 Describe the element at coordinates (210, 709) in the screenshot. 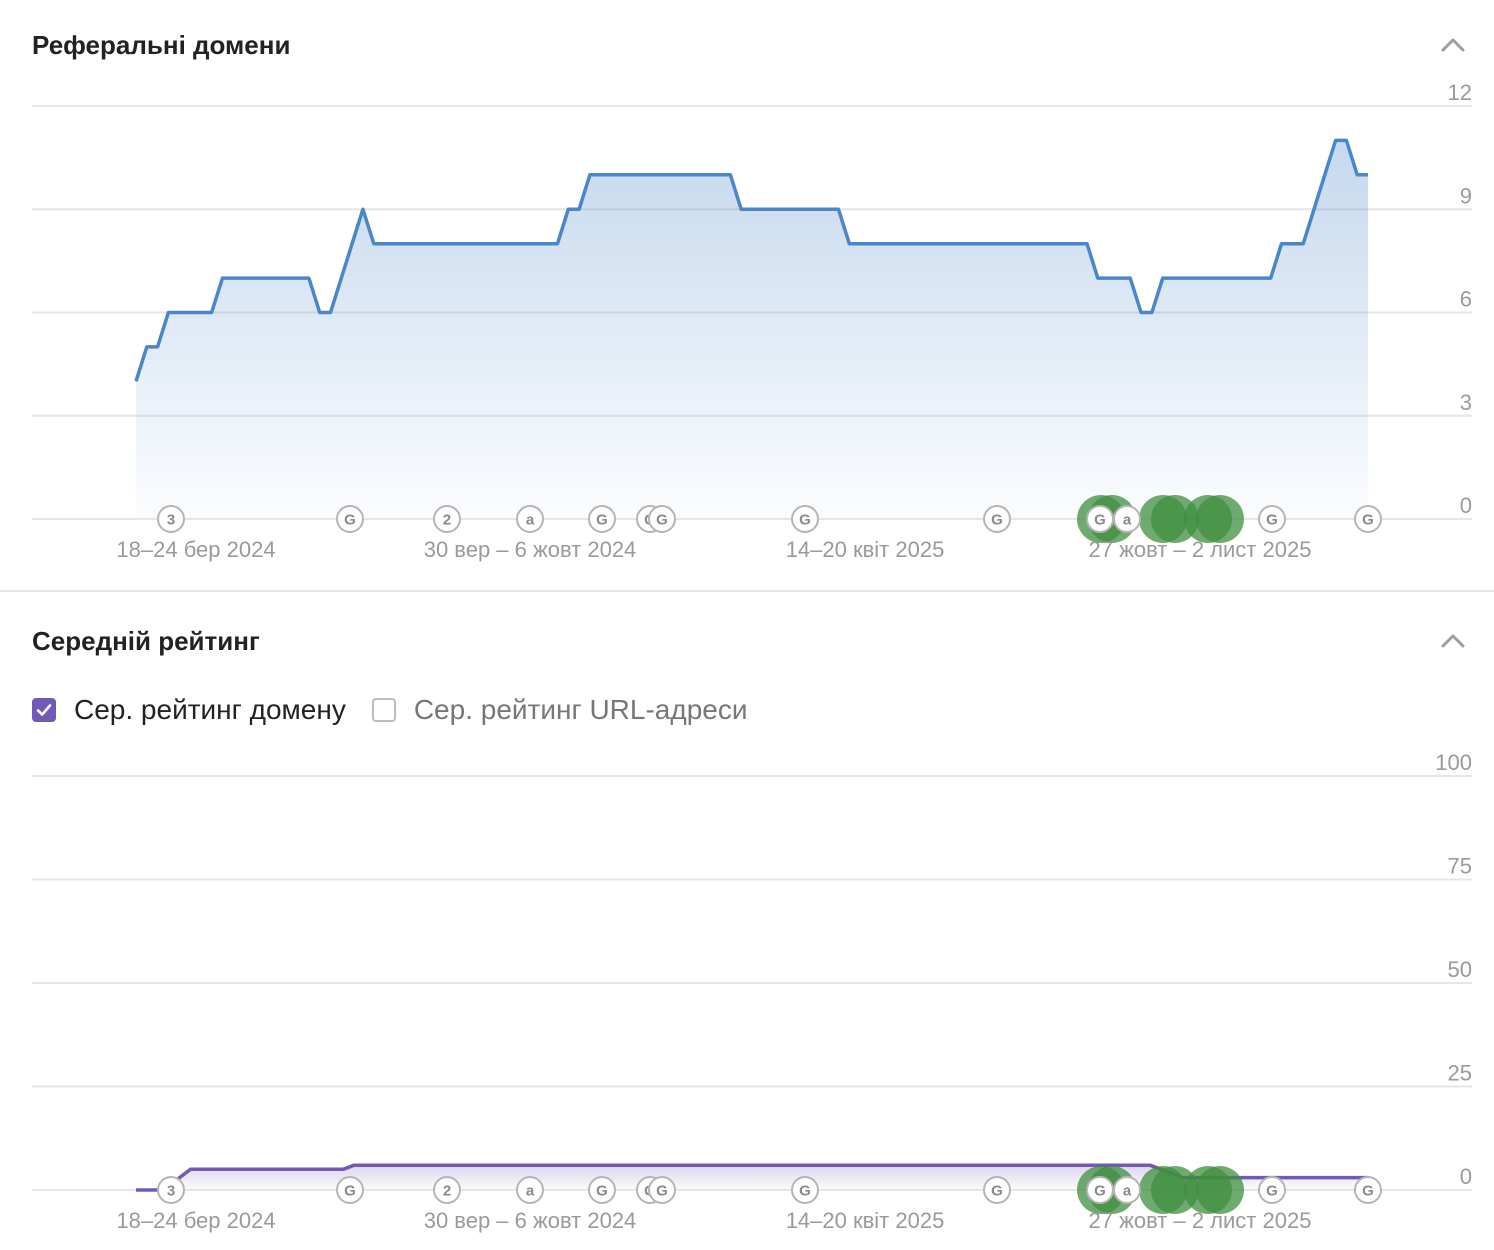

I see `legend-label: Сер. рейтинг домену` at that location.